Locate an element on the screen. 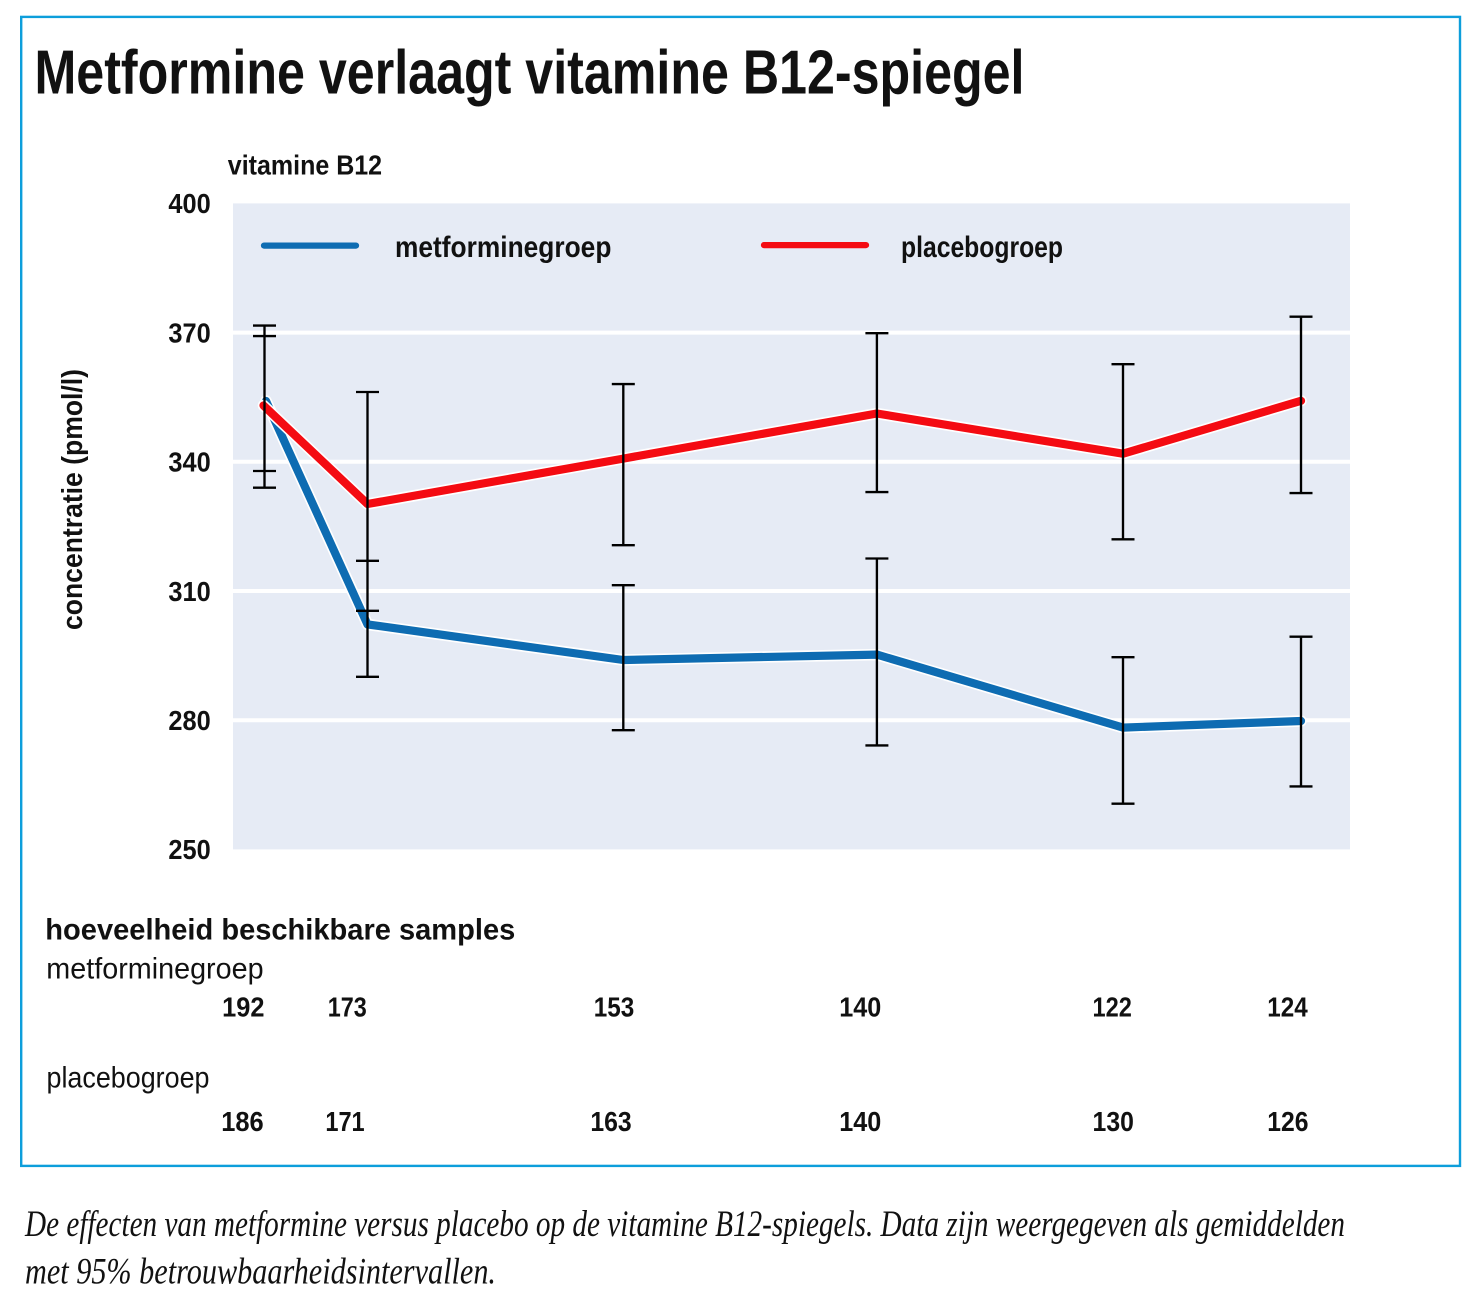 The image size is (1477, 1314). svg-text: concentratie (pmol/l) is located at coordinates (73, 499).